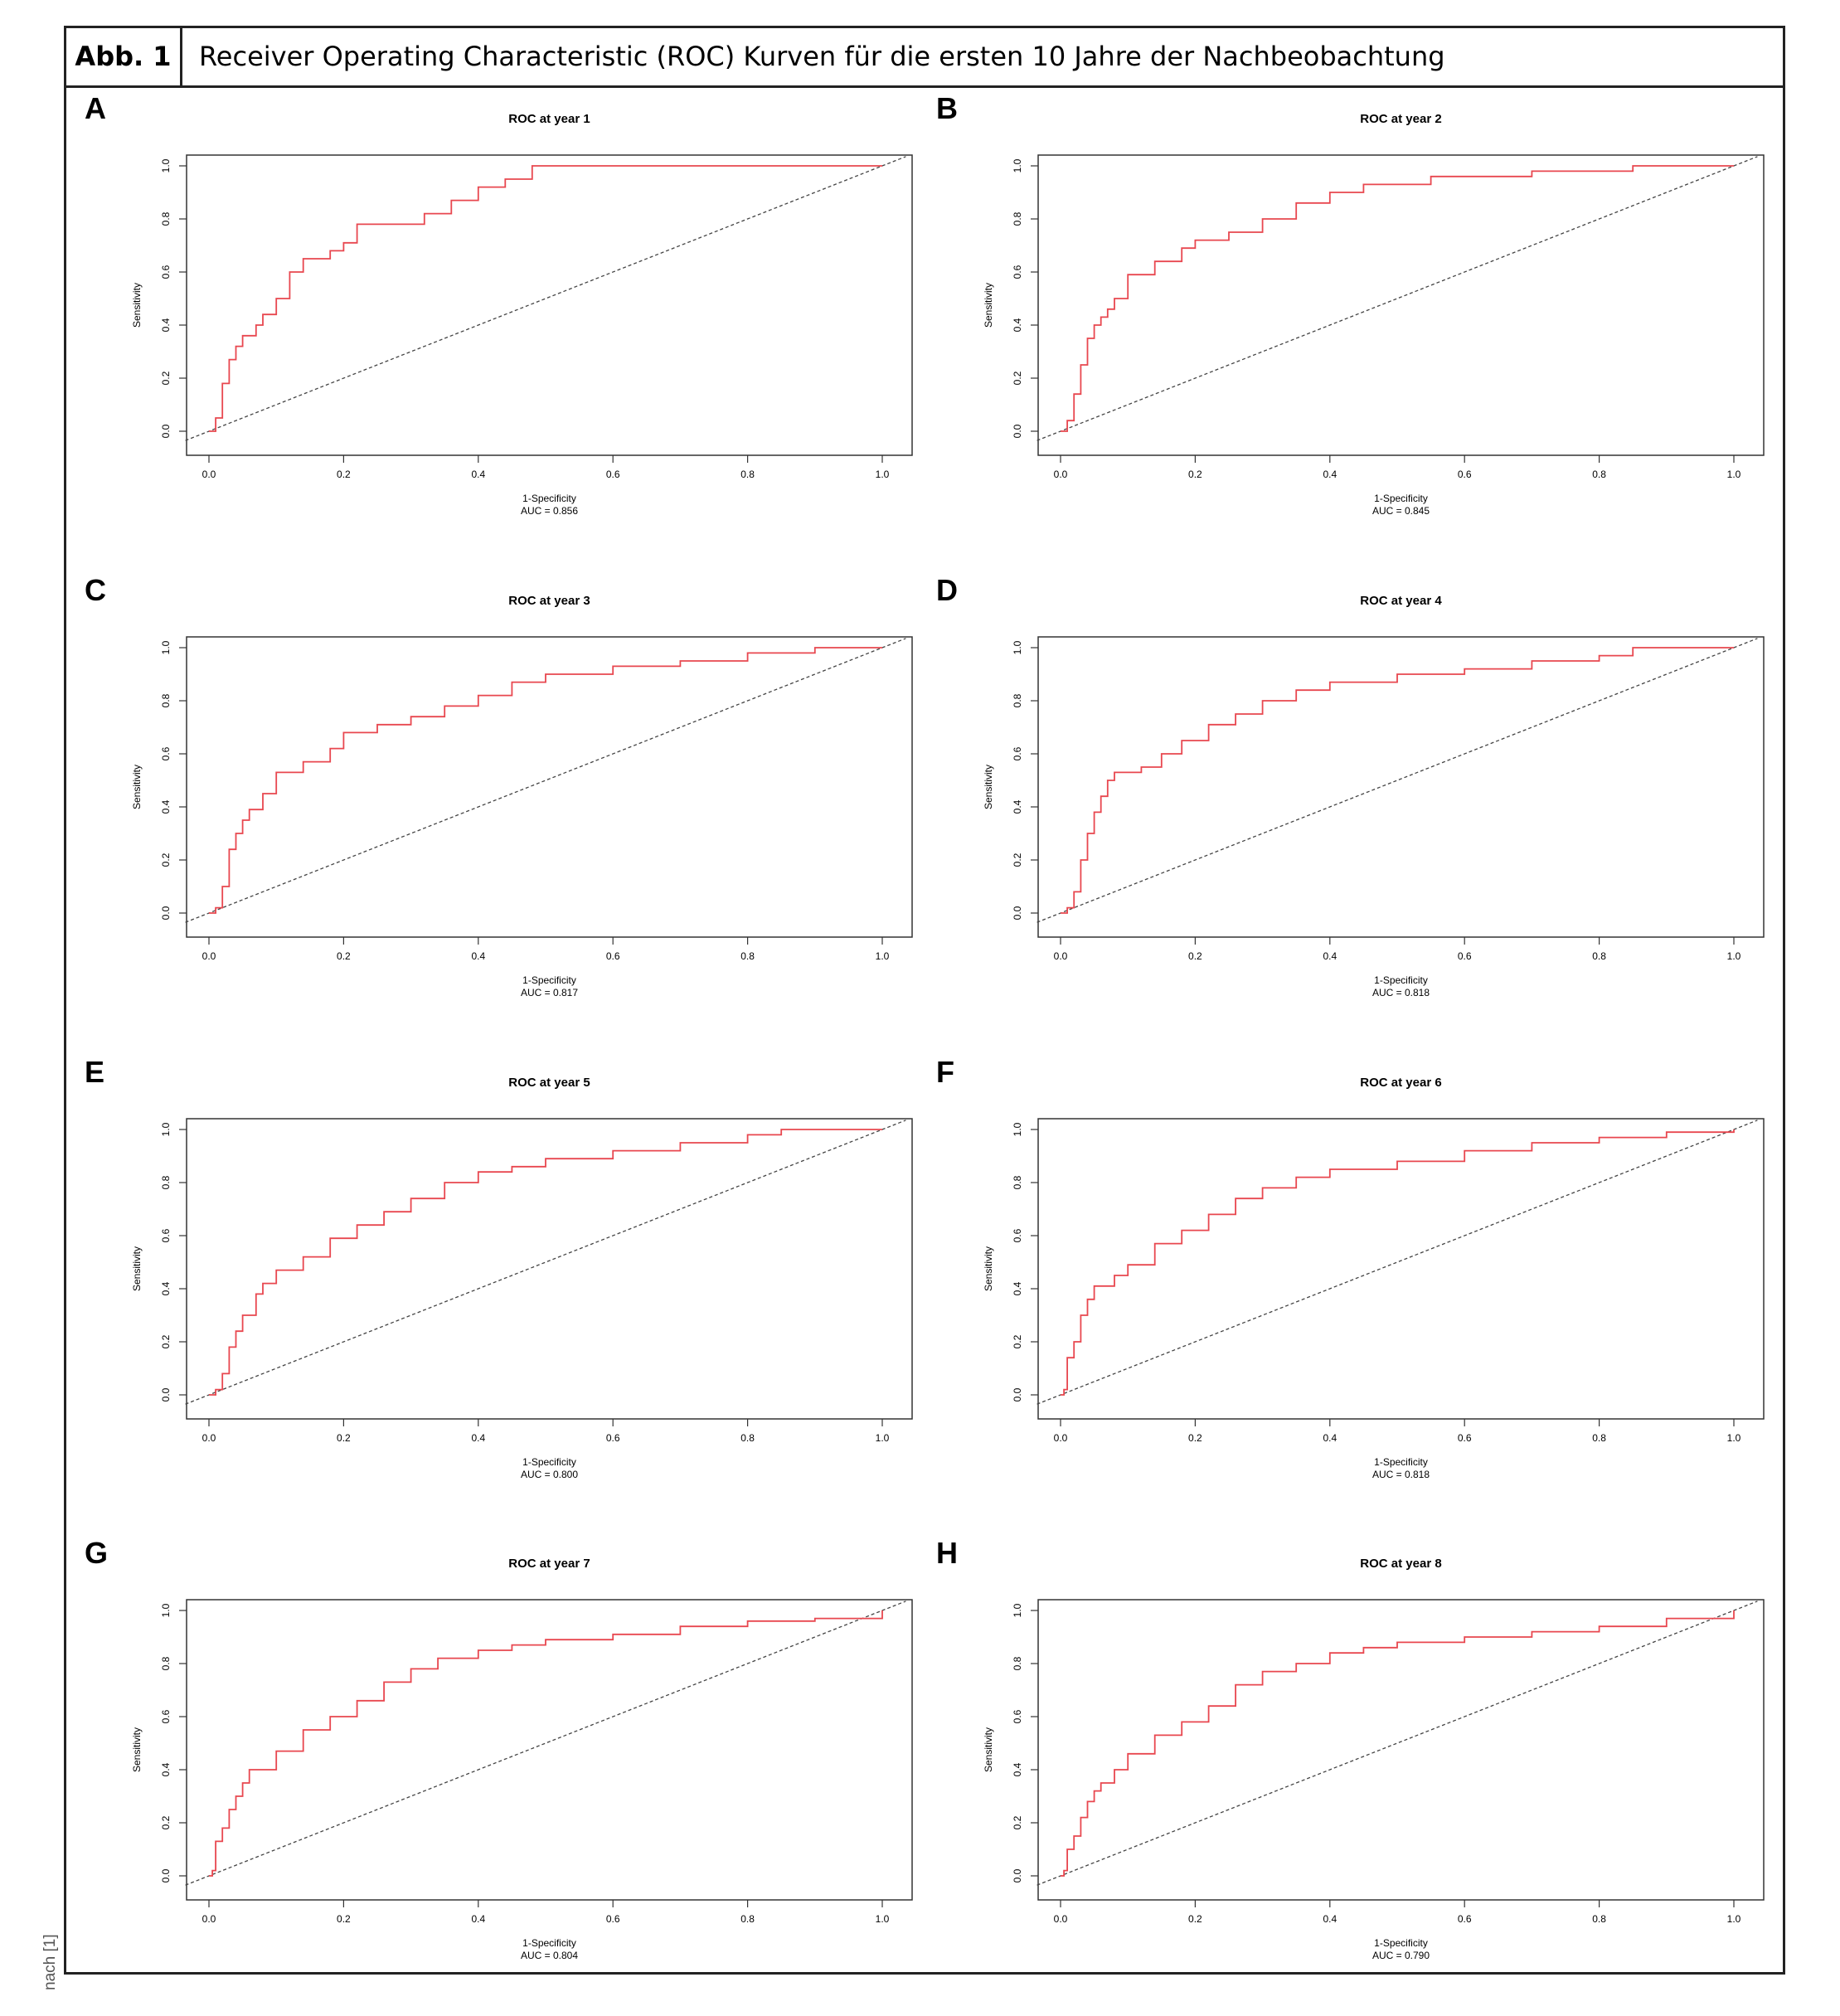 The width and height of the screenshot is (1840, 2016). Describe the element at coordinates (124, 56) in the screenshot. I see `figure-label: Abb. 1` at that location.